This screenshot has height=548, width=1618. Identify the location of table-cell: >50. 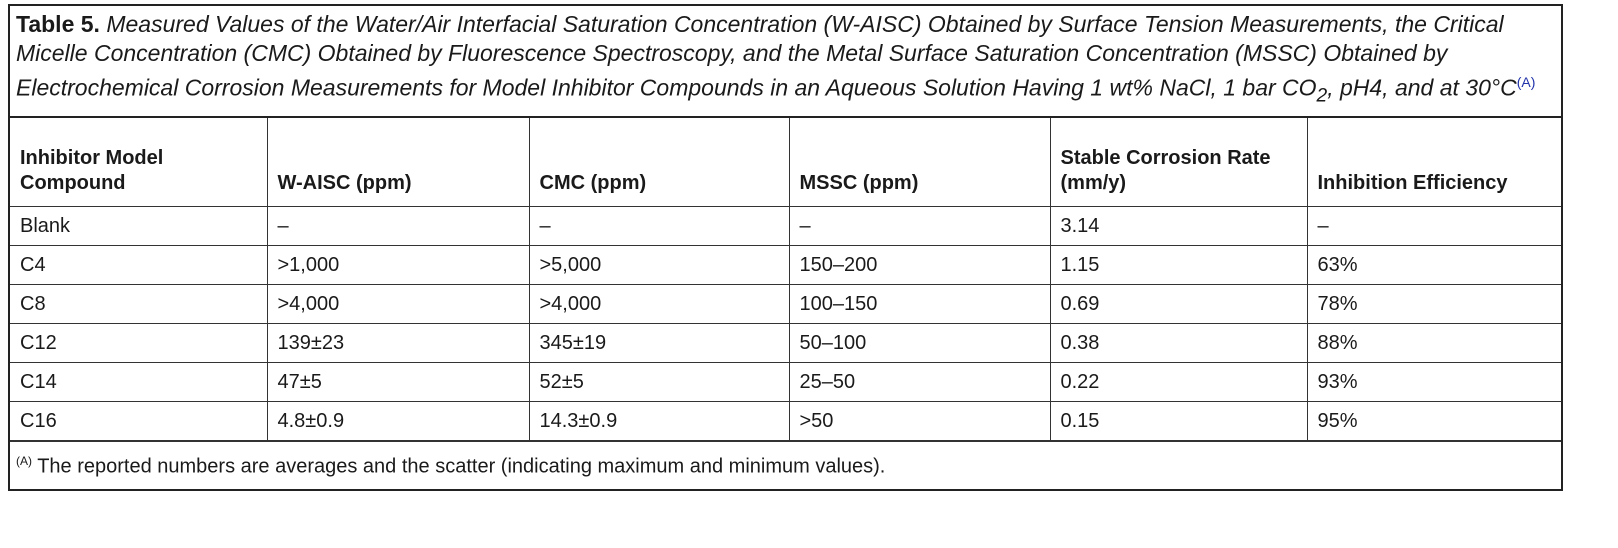
(919, 421).